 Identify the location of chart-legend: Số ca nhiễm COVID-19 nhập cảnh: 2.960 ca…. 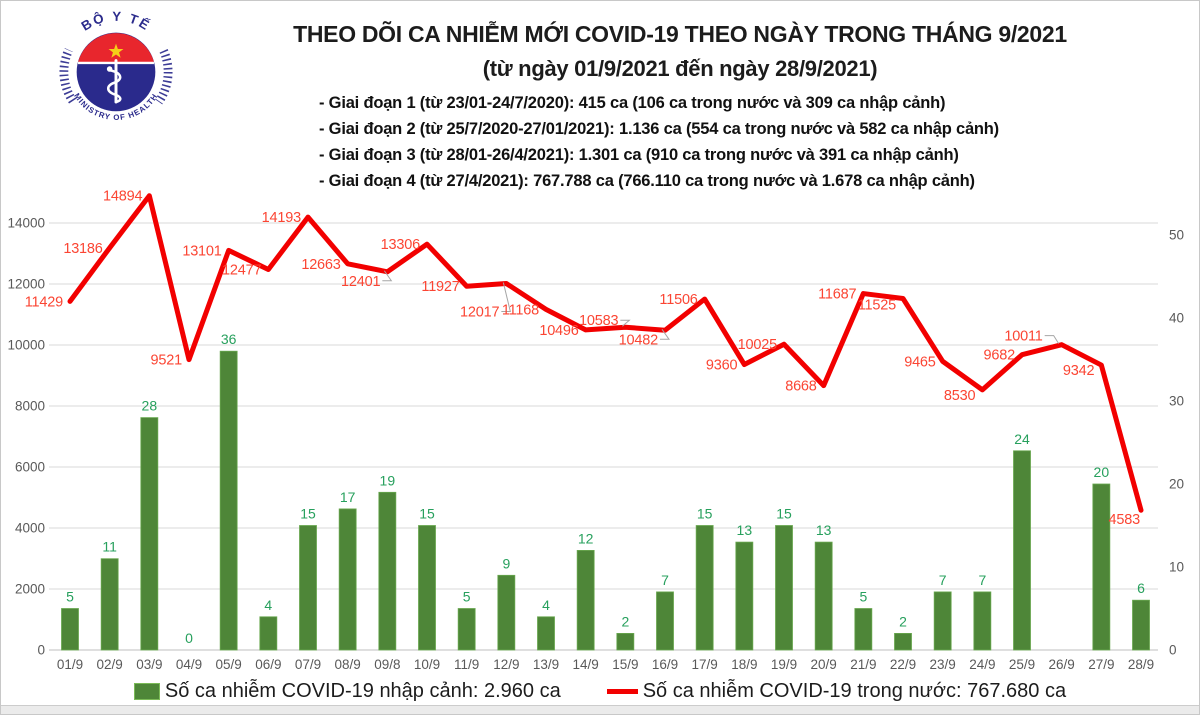
(600, 691).